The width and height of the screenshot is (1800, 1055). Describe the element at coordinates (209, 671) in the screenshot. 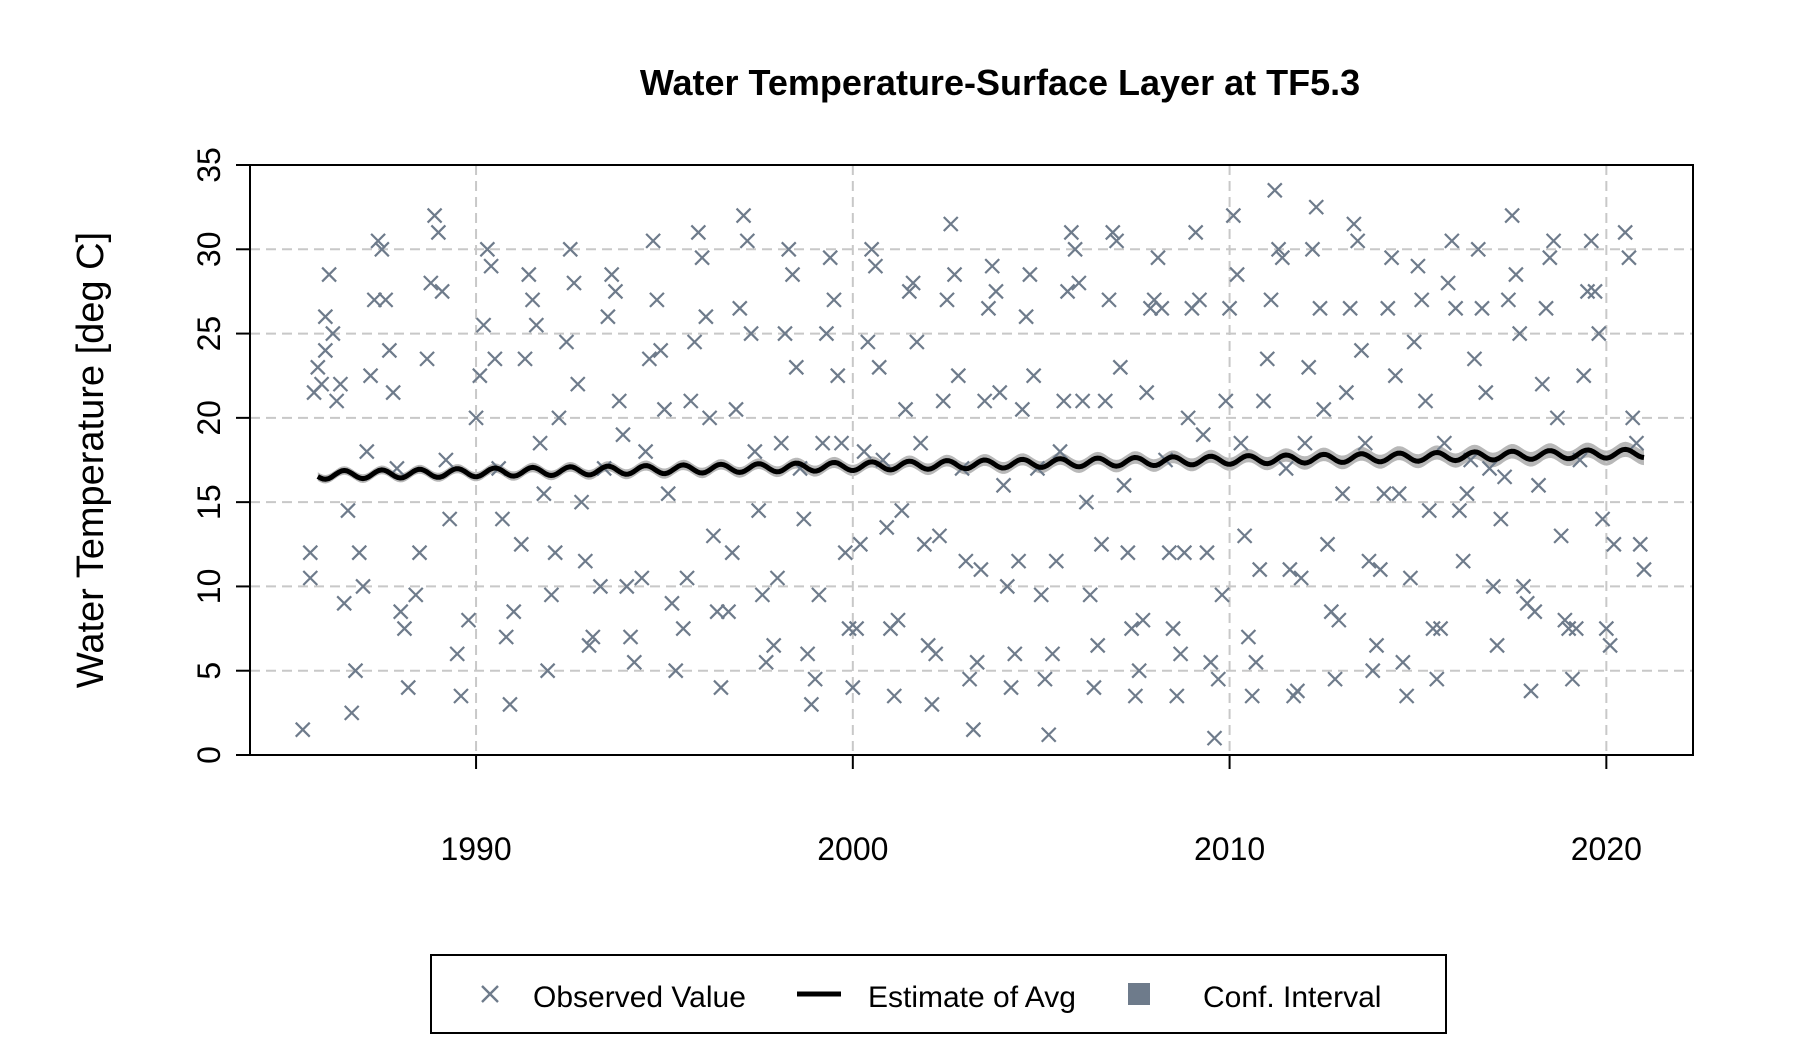

I see `y-tick-label: 5` at that location.